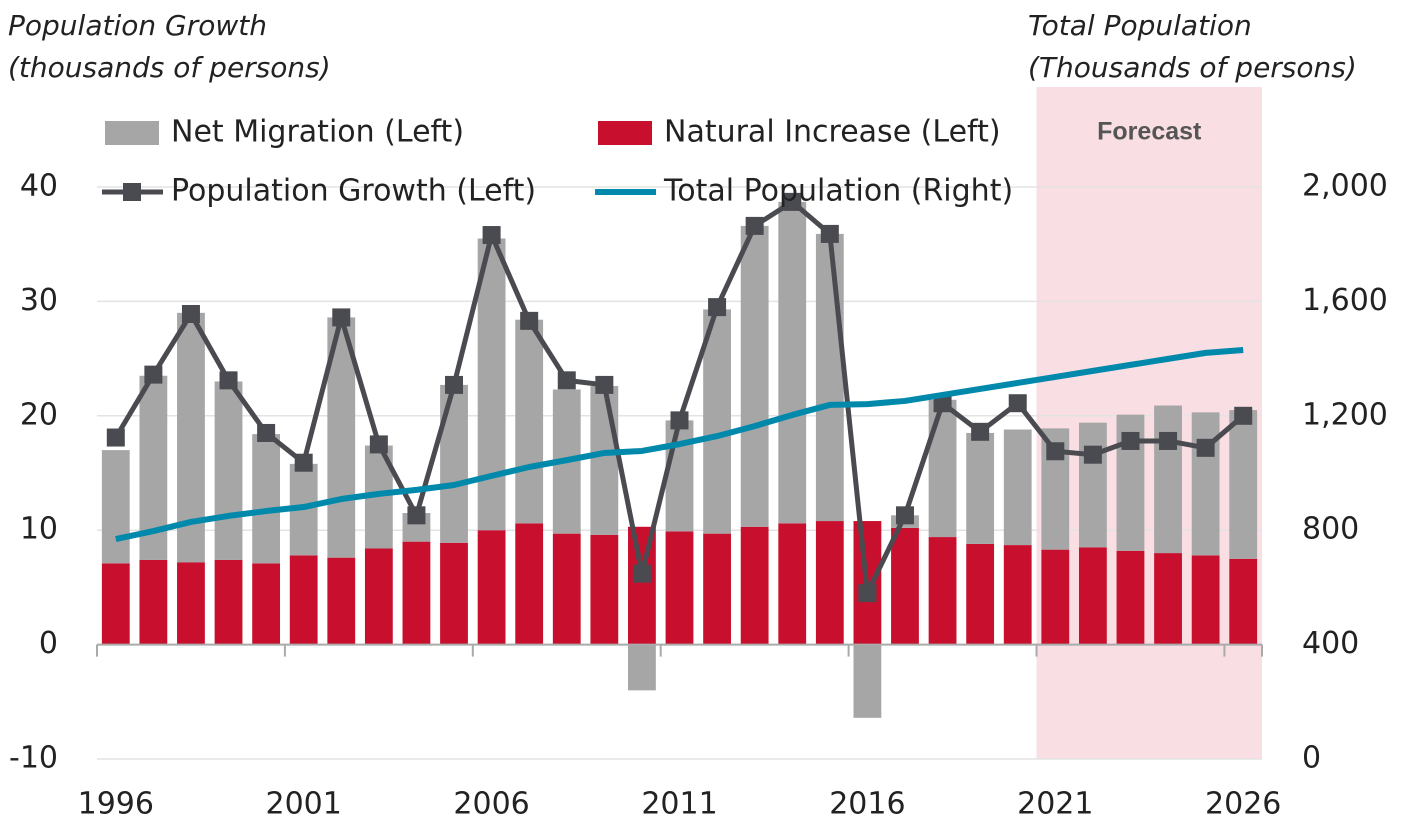  I want to click on x-tick-label: 2001, so click(304, 804).